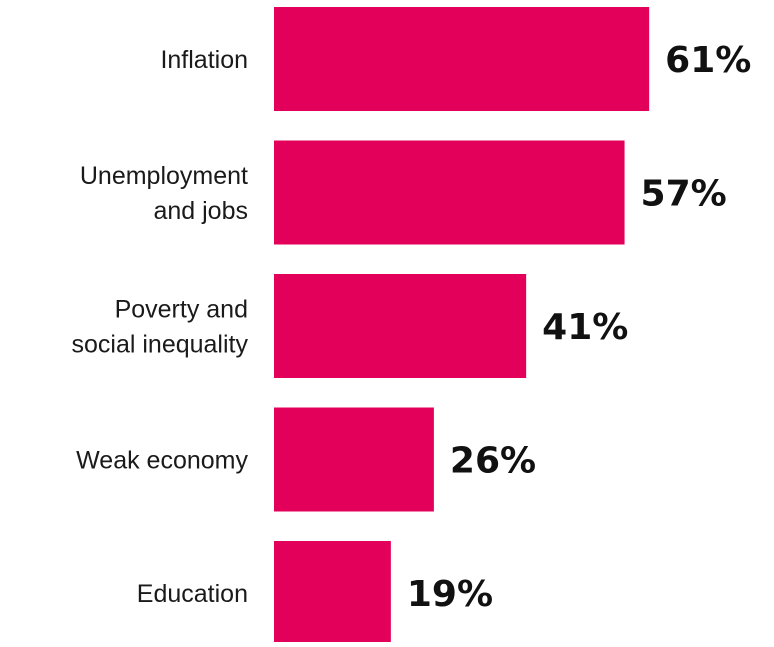  I want to click on category-label-0: Inflation, so click(204, 60).